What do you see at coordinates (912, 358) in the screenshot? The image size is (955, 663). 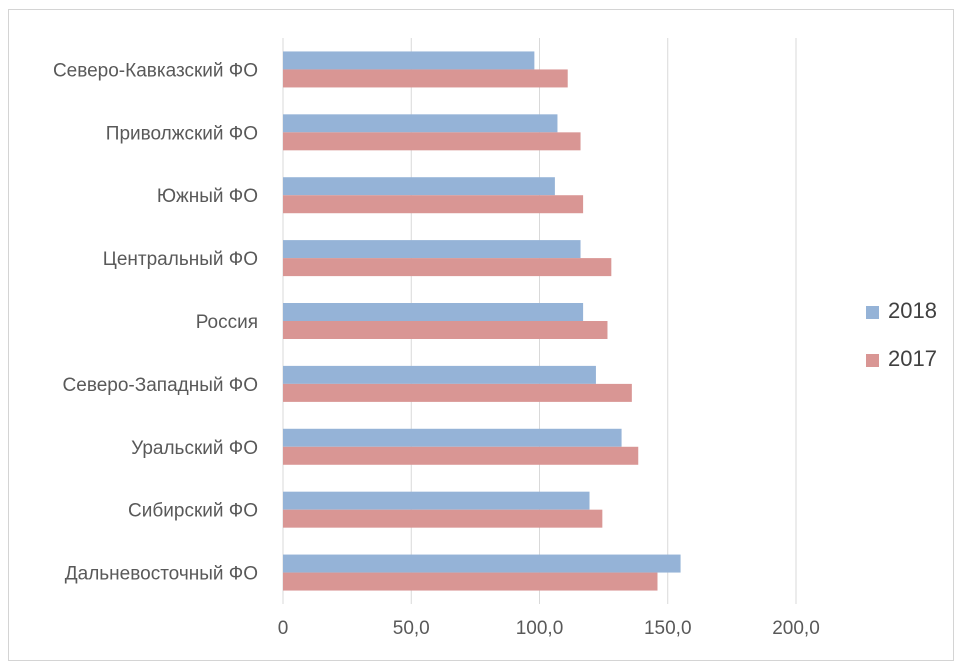 I see `legend-label: 2017` at bounding box center [912, 358].